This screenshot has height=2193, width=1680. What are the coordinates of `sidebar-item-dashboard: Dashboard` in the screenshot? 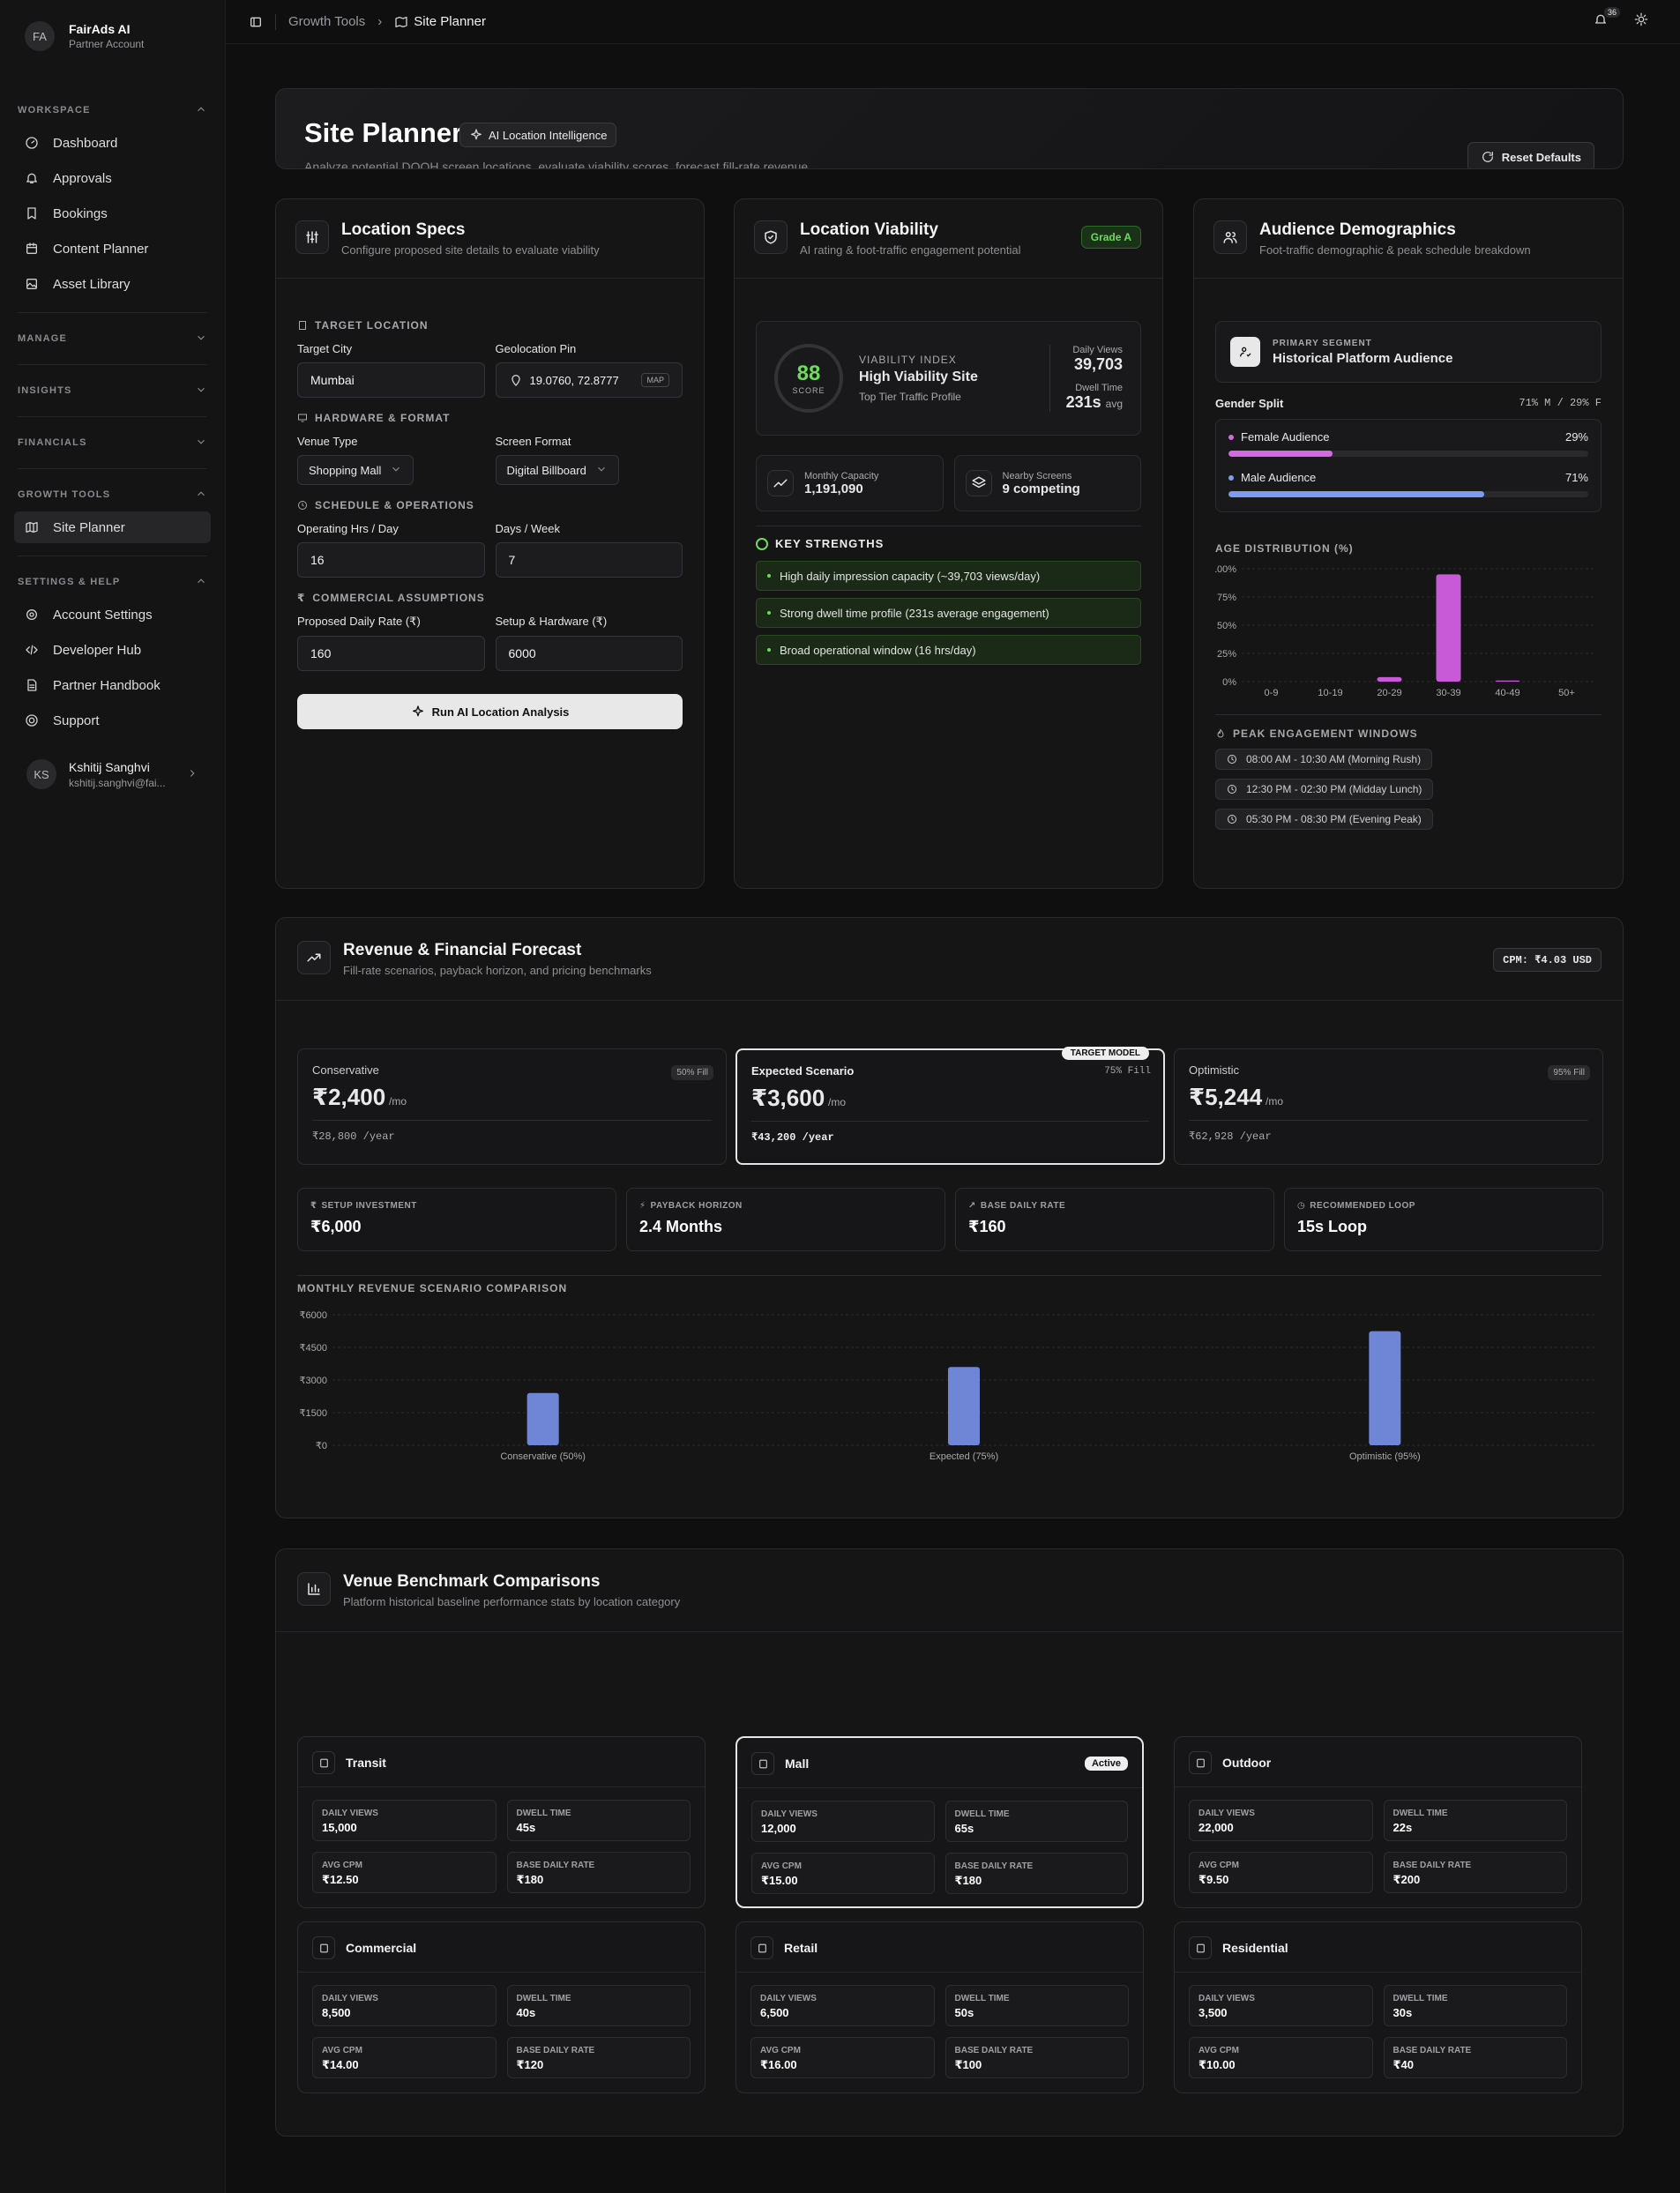 It's located at (112, 143).